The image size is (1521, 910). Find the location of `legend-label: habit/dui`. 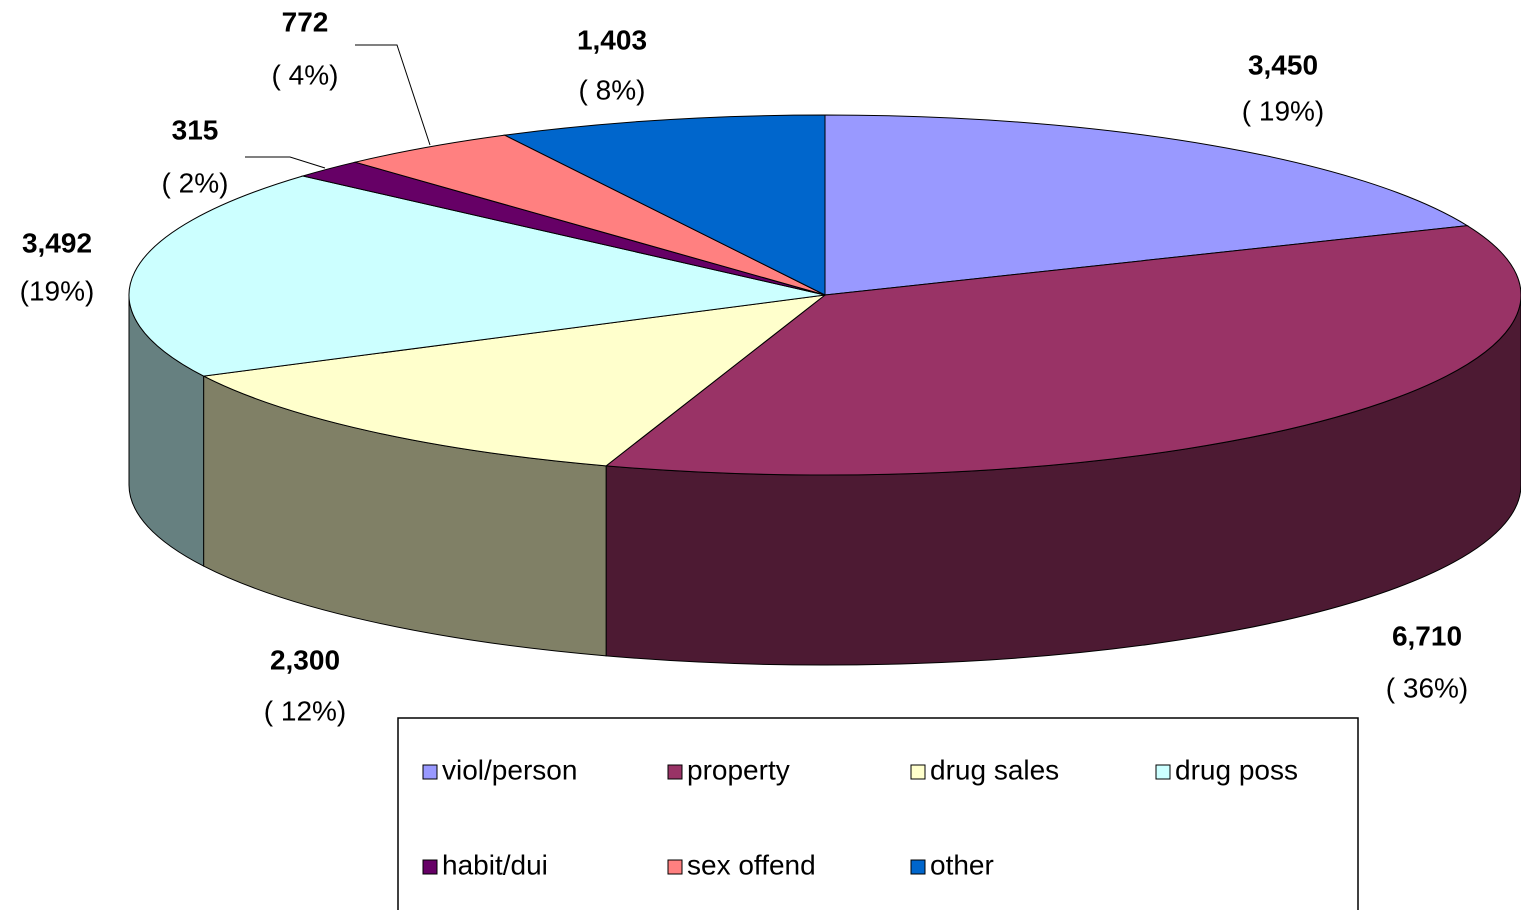

legend-label: habit/dui is located at coordinates (495, 864).